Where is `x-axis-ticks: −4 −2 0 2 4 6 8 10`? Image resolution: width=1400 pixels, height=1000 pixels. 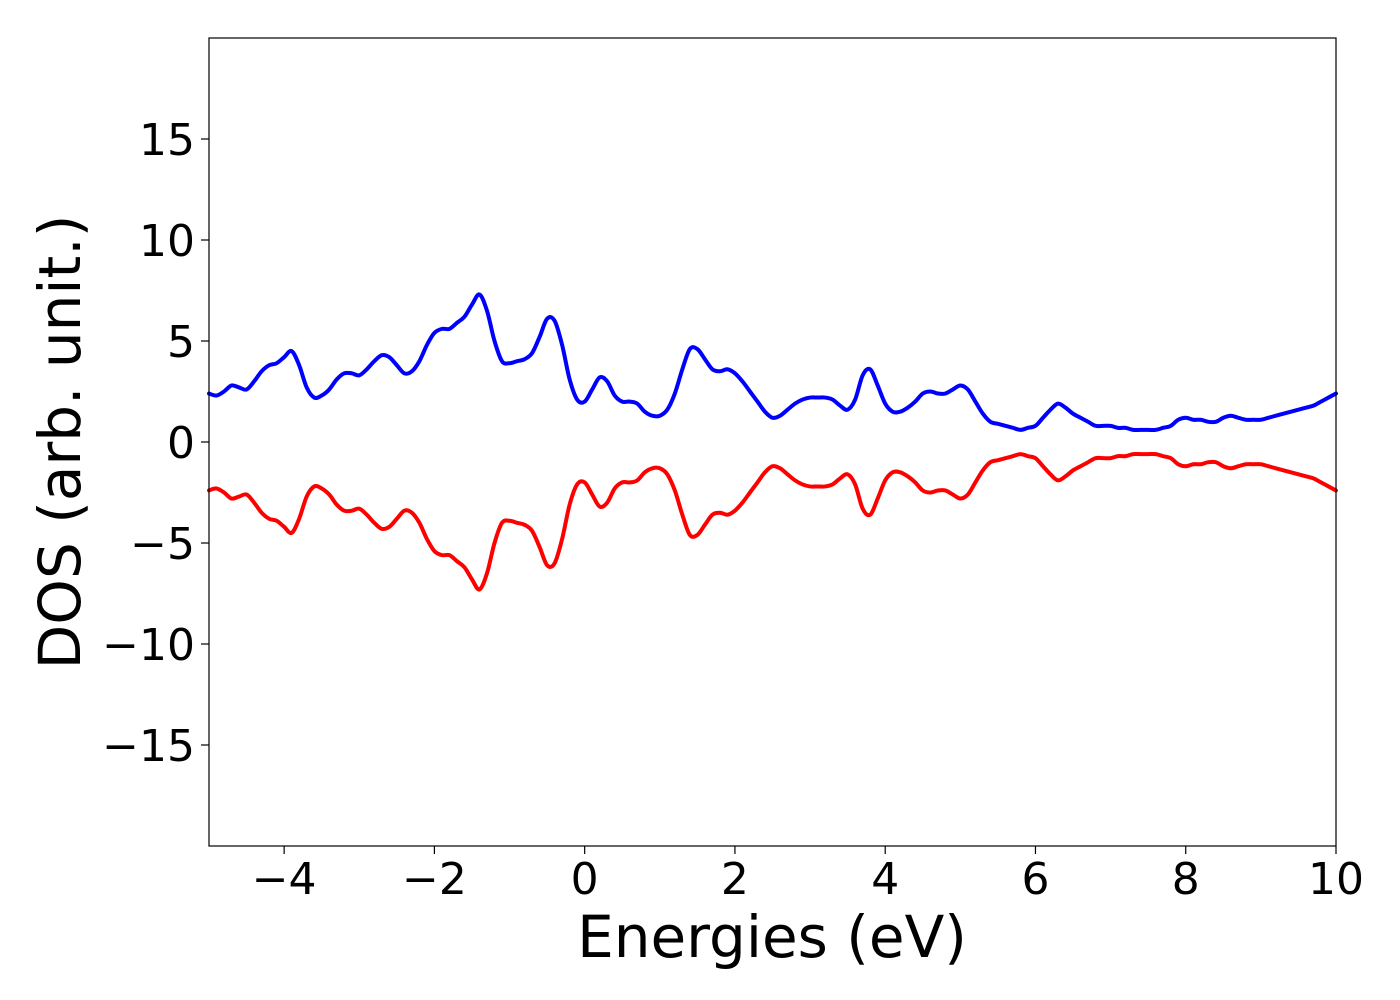 x-axis-ticks: −4 −2 0 2 4 6 8 10 is located at coordinates (808, 875).